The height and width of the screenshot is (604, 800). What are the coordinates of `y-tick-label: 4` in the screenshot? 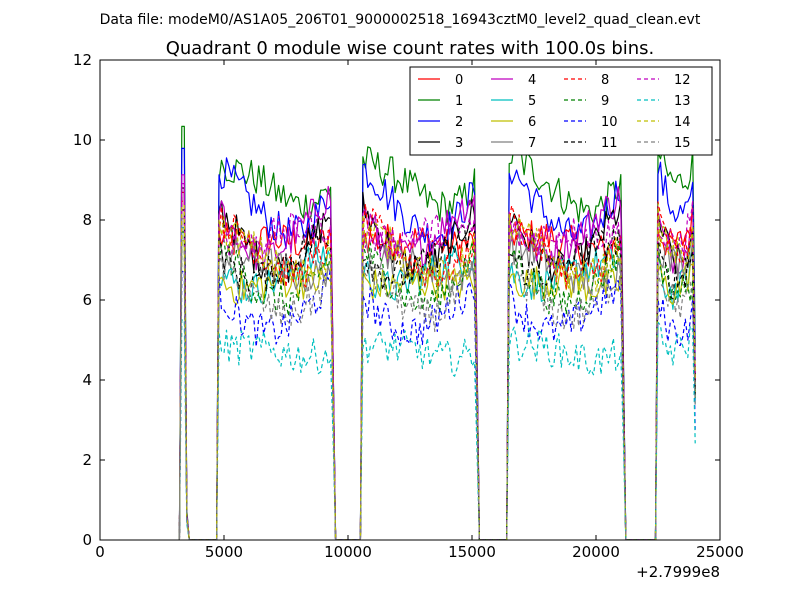 It's located at (87, 380).